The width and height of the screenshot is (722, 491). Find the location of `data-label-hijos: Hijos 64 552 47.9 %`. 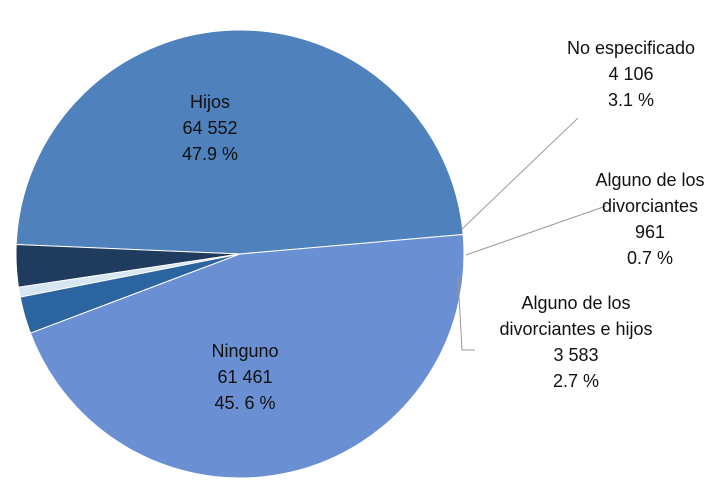

data-label-hijos: Hijos 64 552 47.9 % is located at coordinates (210, 128).